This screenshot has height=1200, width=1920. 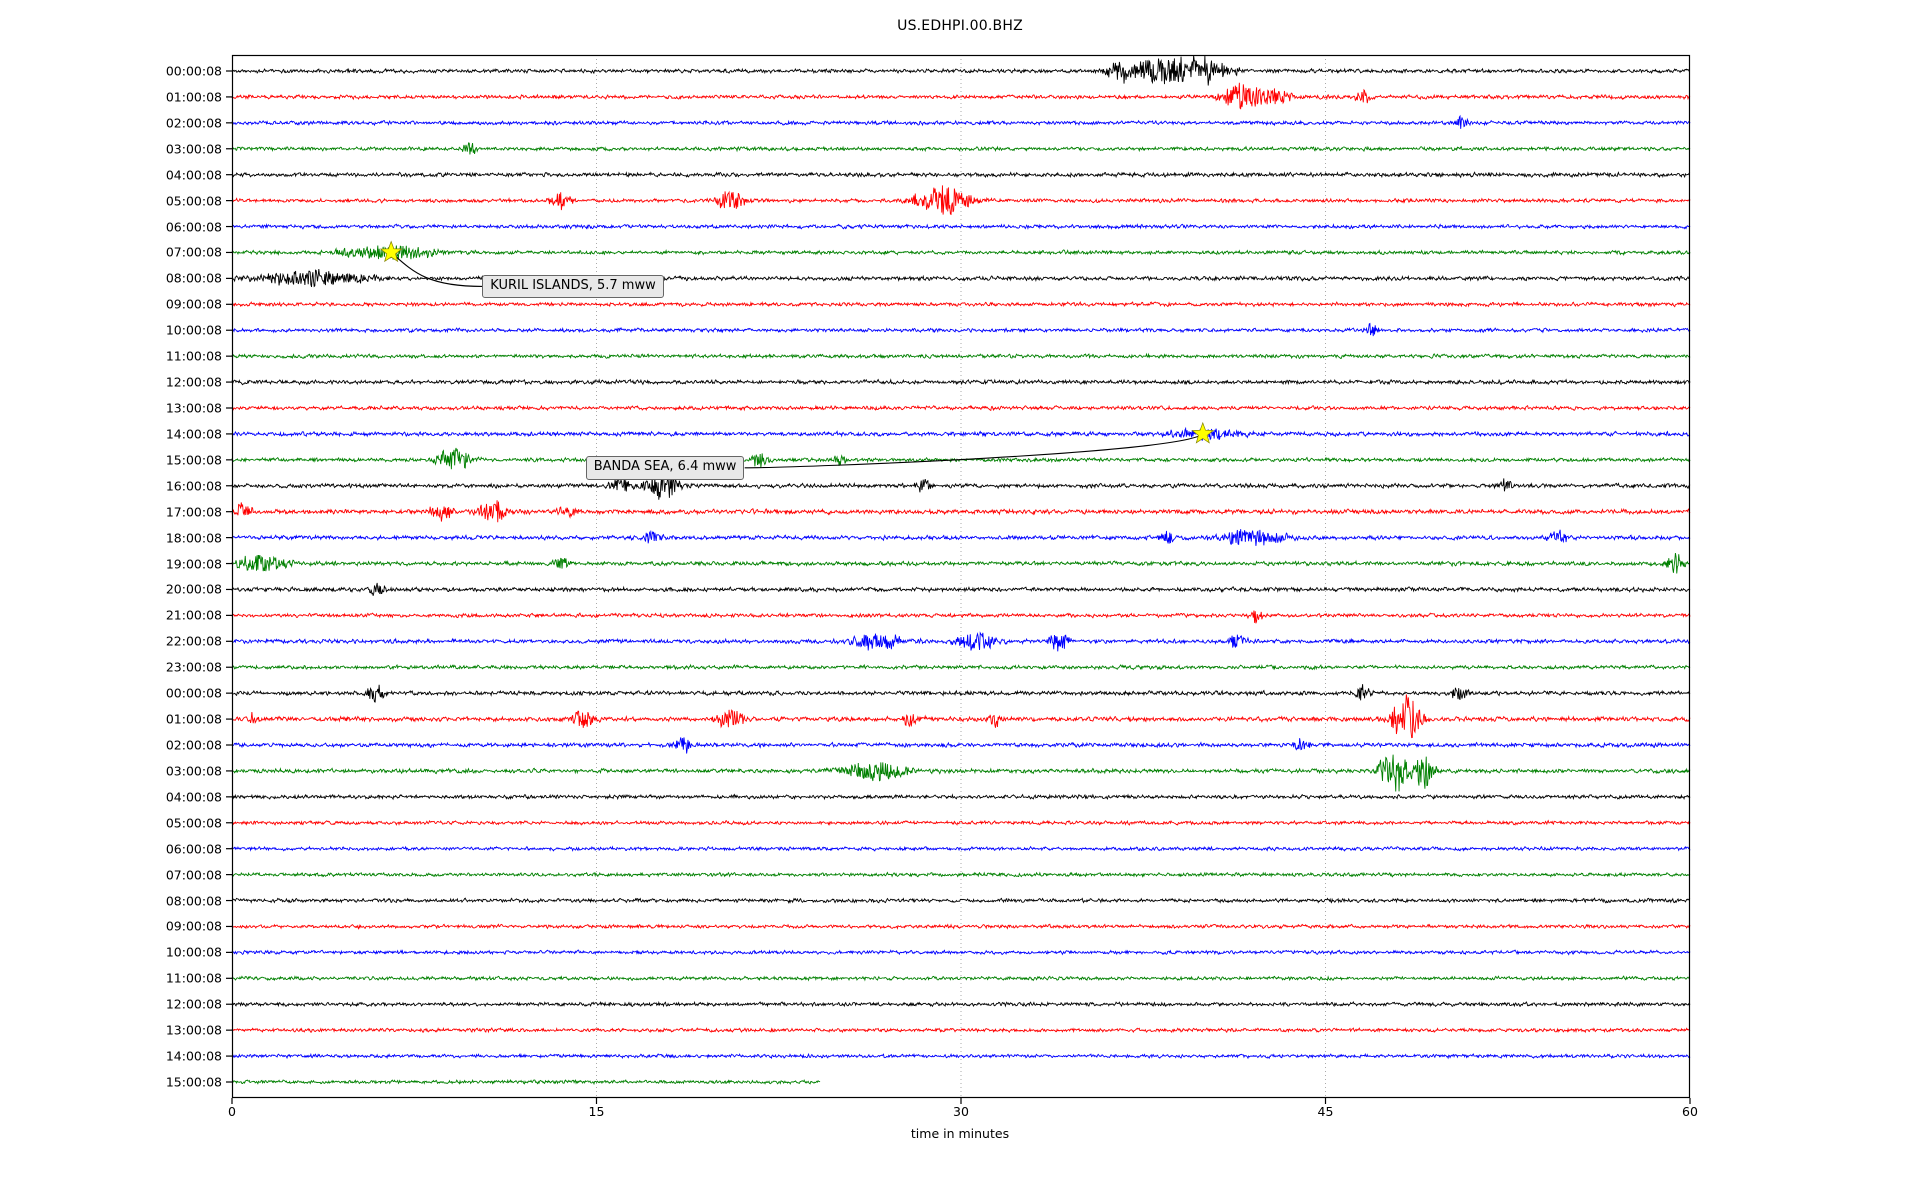 What do you see at coordinates (960, 26) in the screenshot?
I see `chart-title: US.EDHPI.00.BHZ` at bounding box center [960, 26].